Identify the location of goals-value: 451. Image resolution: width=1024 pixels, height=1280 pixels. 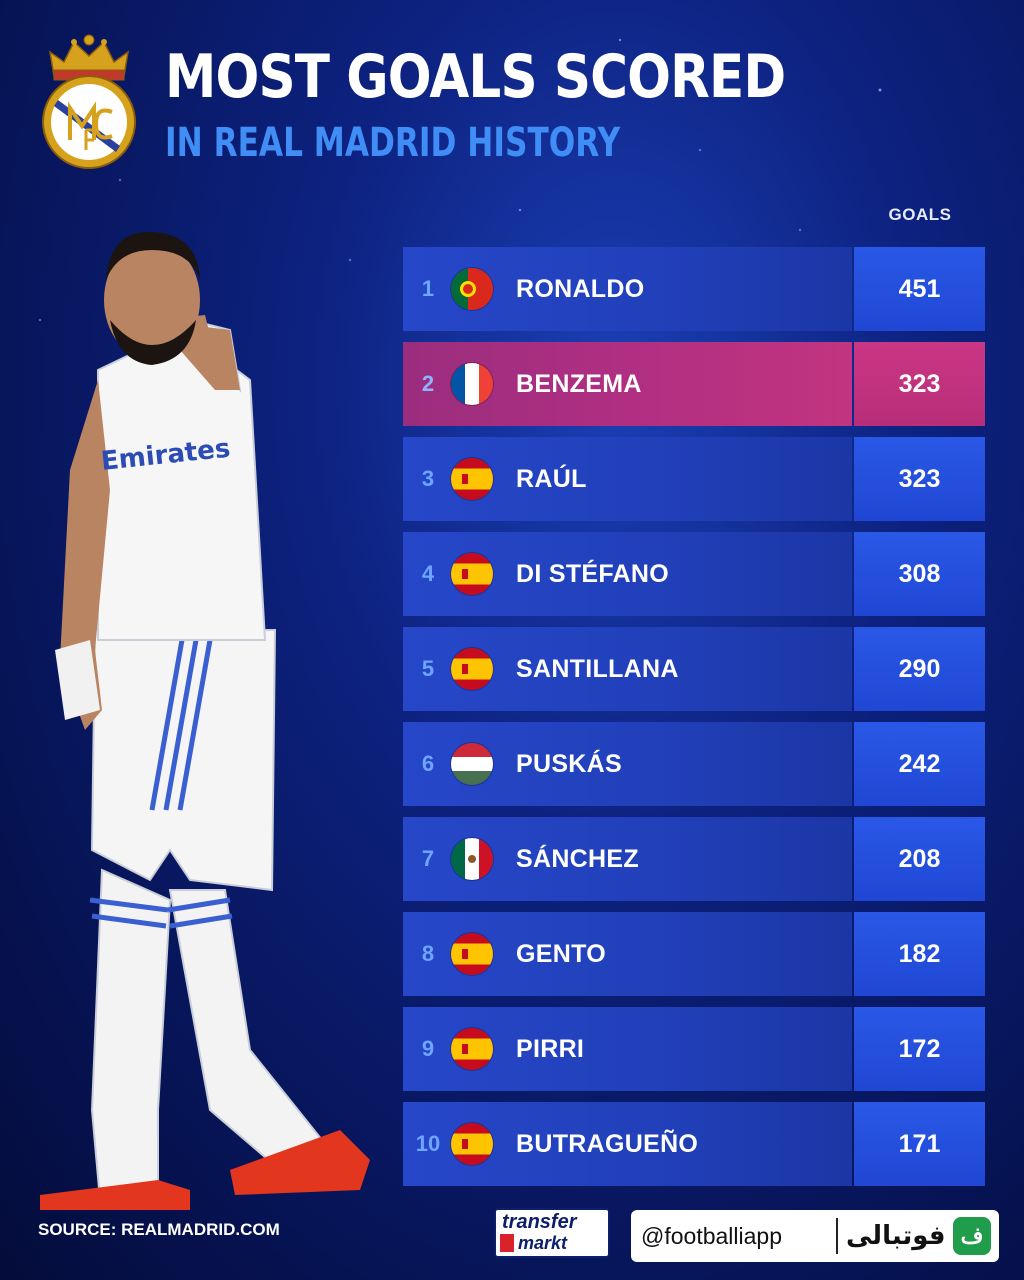
(919, 289).